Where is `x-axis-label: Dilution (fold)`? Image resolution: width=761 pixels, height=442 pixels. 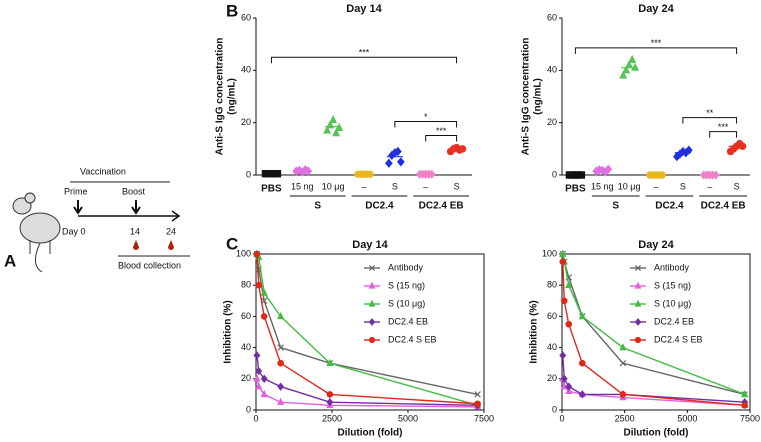 x-axis-label: Dilution (fold) is located at coordinates (370, 433).